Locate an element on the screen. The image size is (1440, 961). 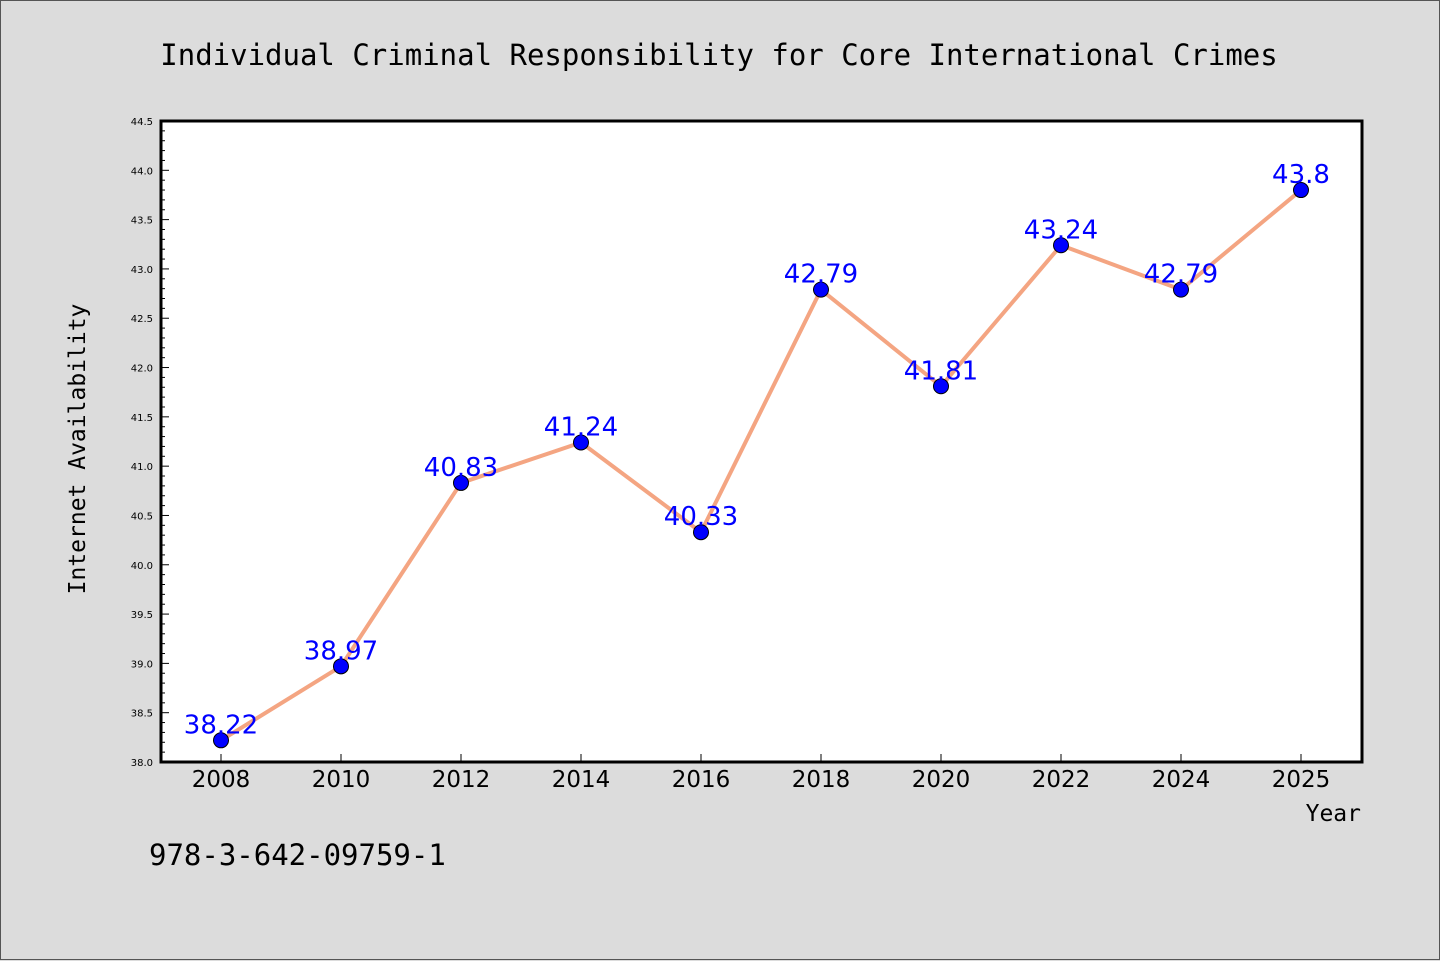
x-tick-label: 2010 is located at coordinates (341, 780).